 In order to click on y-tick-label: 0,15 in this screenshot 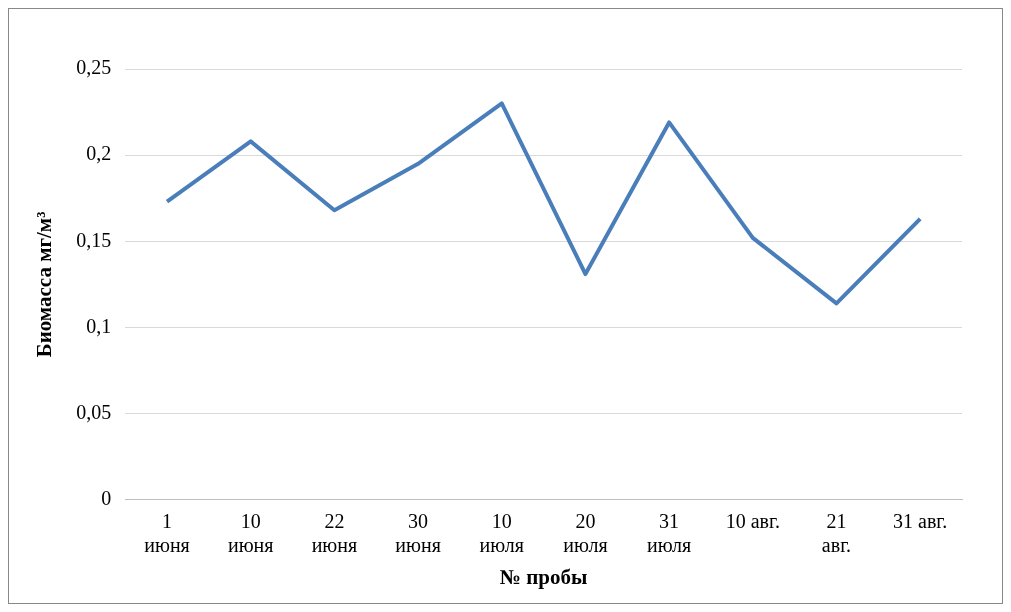, I will do `click(94, 239)`.